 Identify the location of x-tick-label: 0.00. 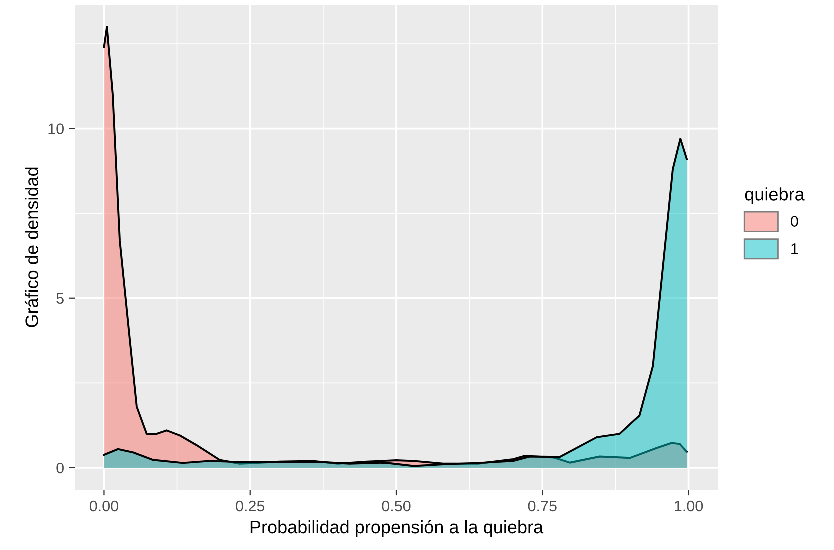
(104, 506).